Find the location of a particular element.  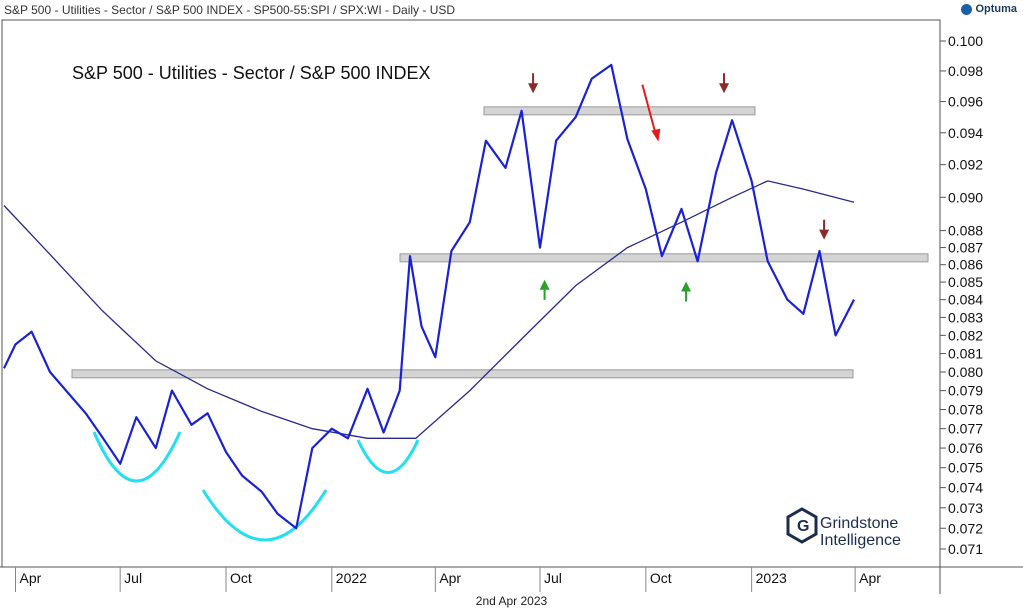

y-tick-label: 0.088 is located at coordinates (965, 231).